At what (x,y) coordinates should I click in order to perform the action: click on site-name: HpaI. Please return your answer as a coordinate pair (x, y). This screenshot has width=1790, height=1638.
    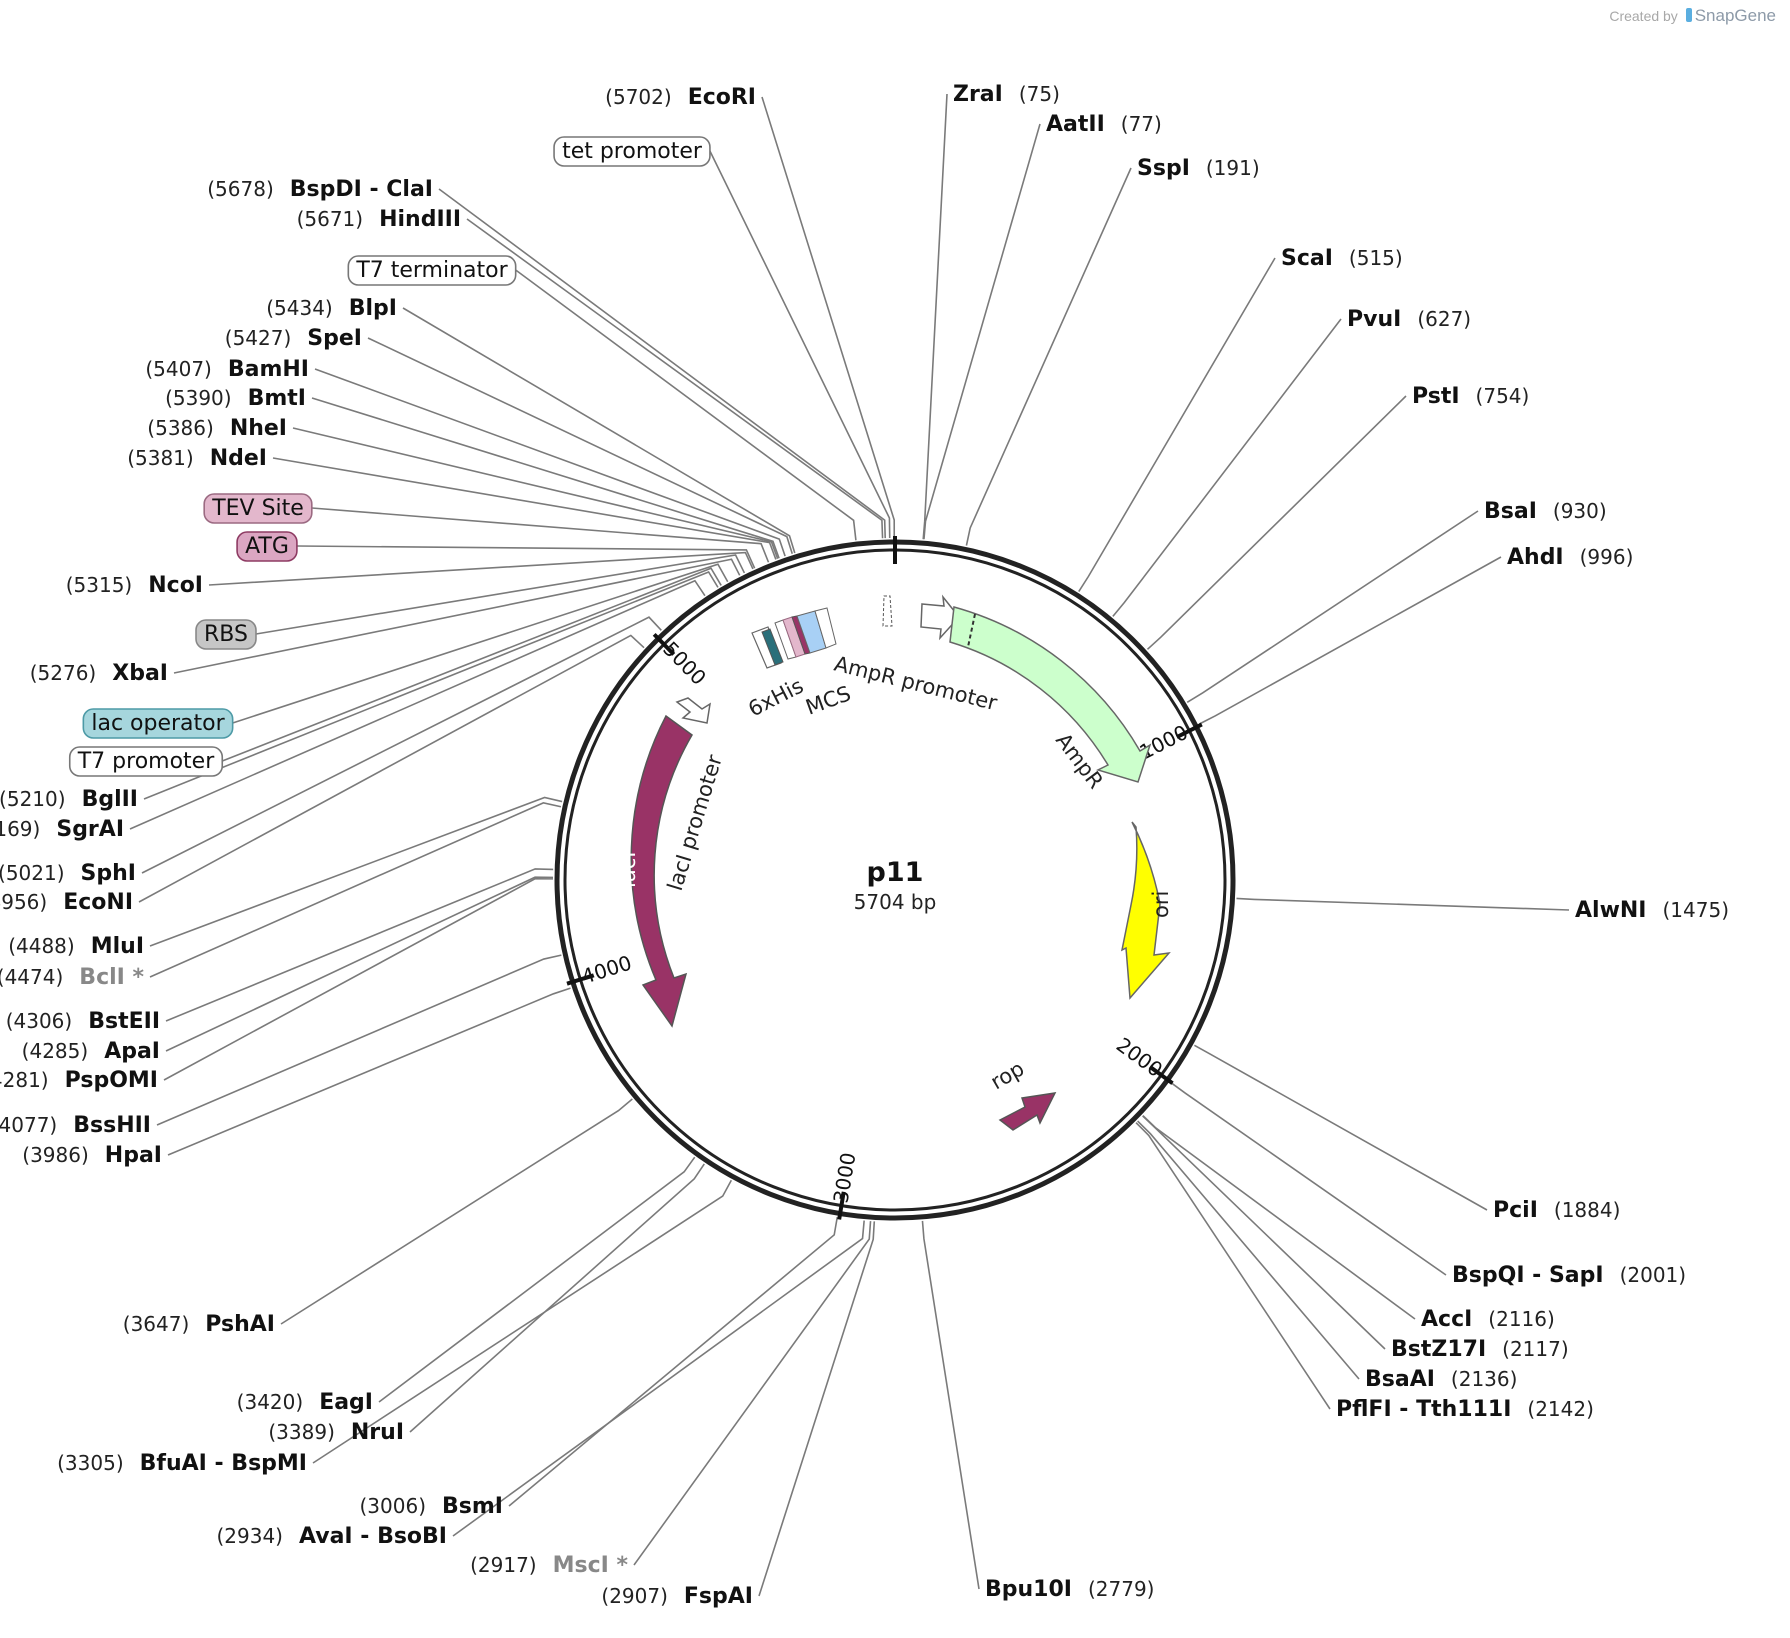
    Looking at the image, I should click on (133, 1155).